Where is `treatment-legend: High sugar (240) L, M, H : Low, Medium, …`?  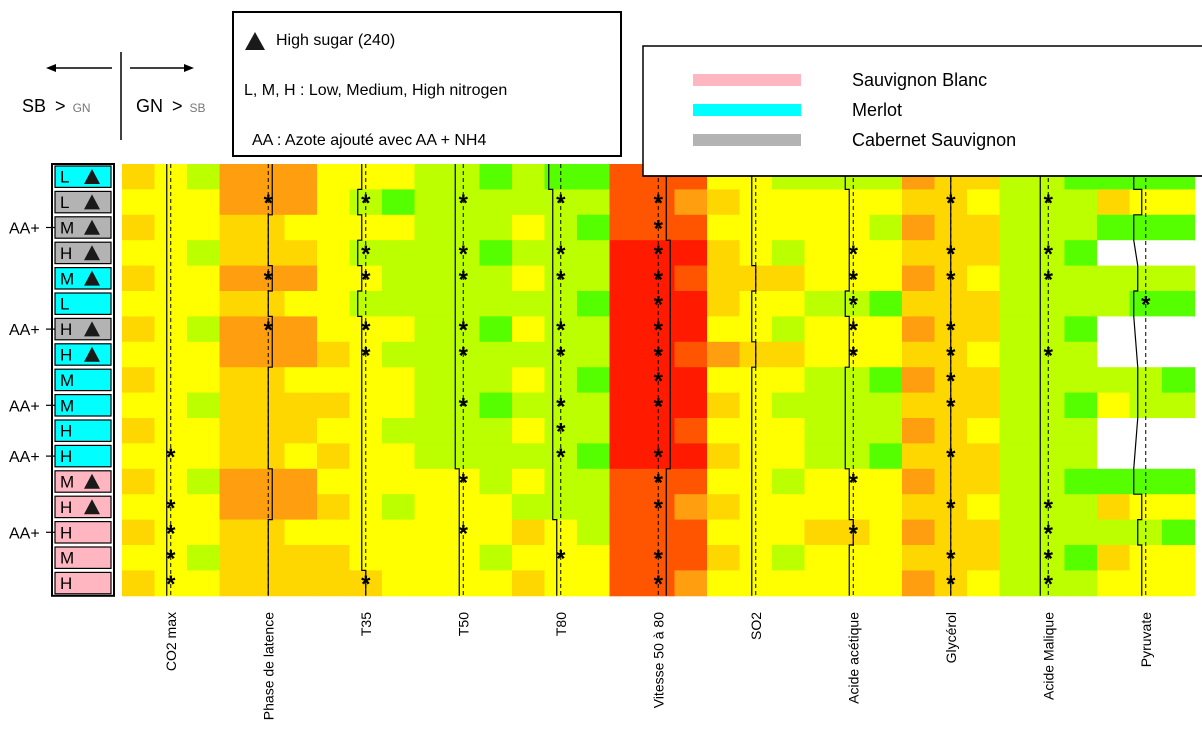 treatment-legend: High sugar (240) L, M, H : Low, Medium, … is located at coordinates (427, 84).